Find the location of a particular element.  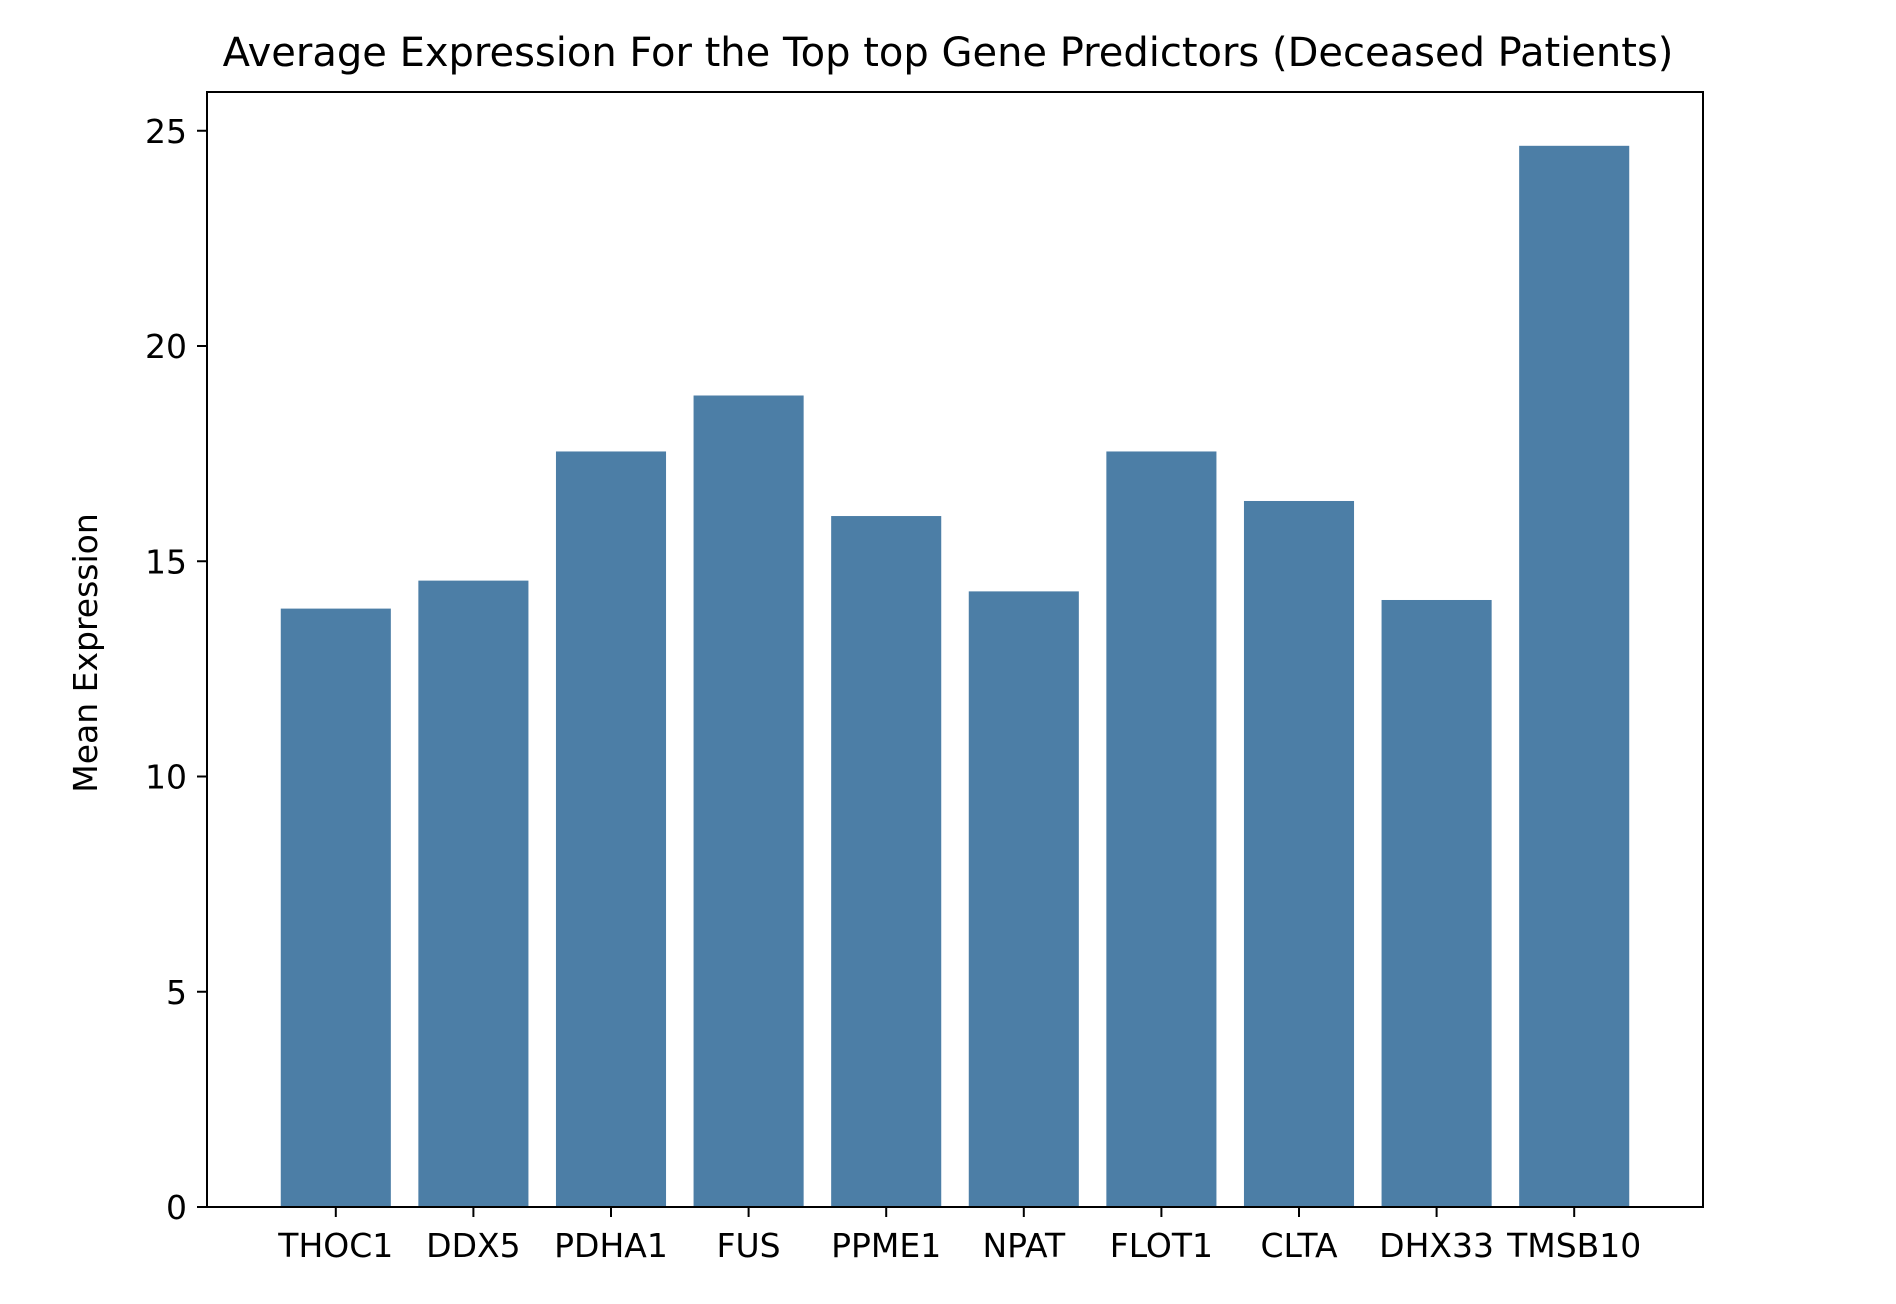

bar-thoc1 is located at coordinates (335, 907).